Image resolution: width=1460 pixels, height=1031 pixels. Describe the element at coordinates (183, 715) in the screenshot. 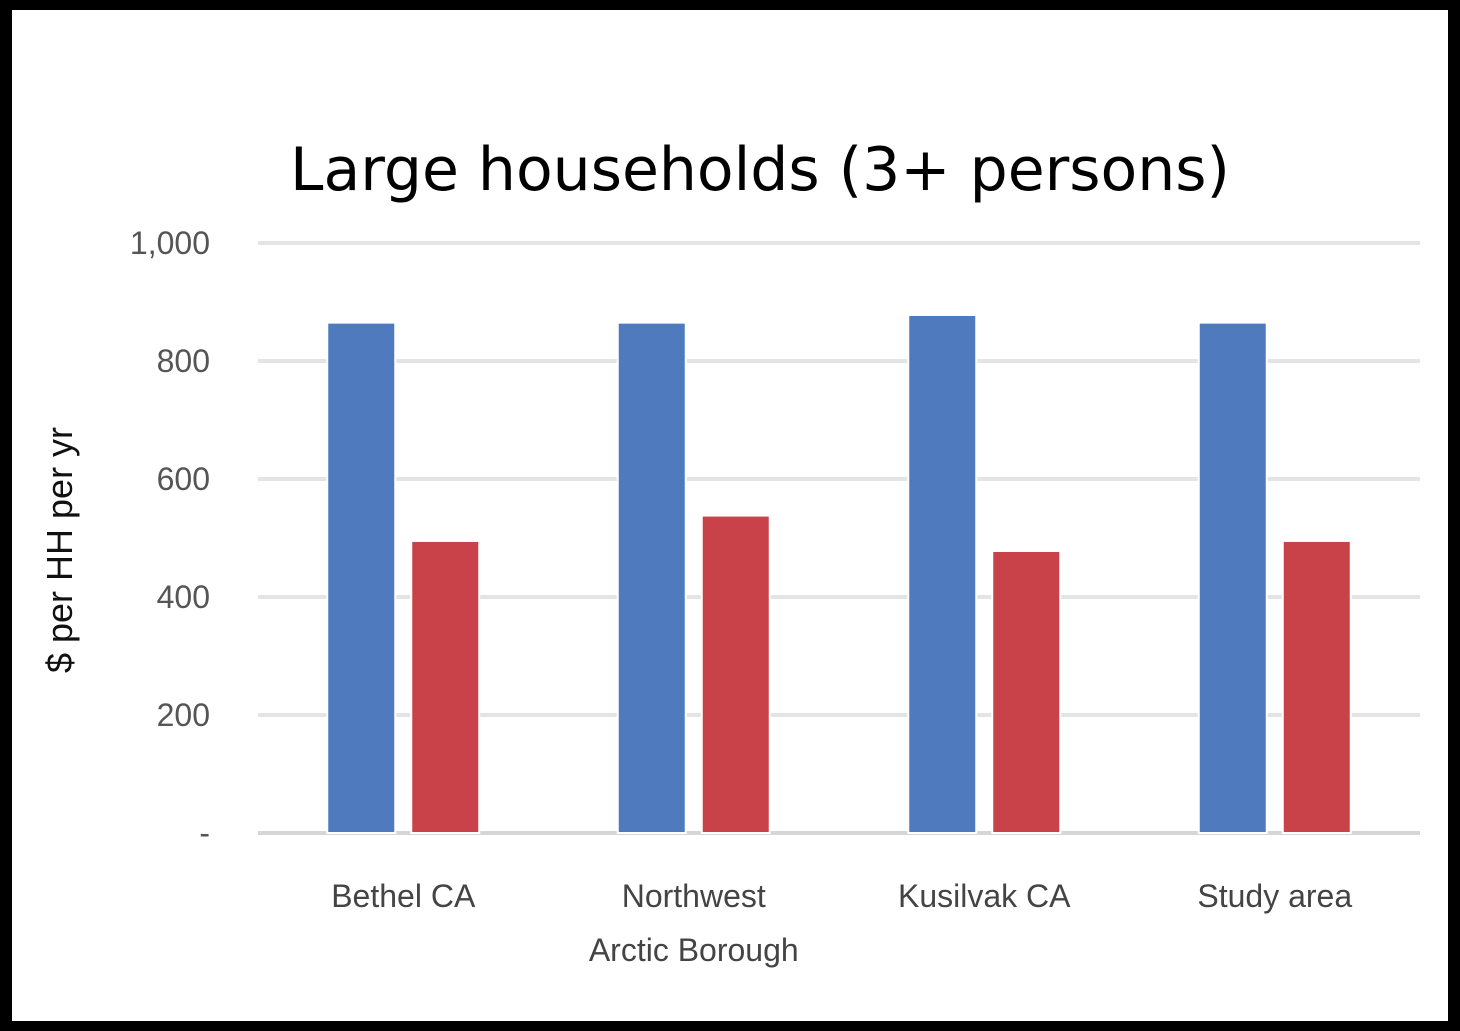

I see `y-tick-label: 200` at that location.